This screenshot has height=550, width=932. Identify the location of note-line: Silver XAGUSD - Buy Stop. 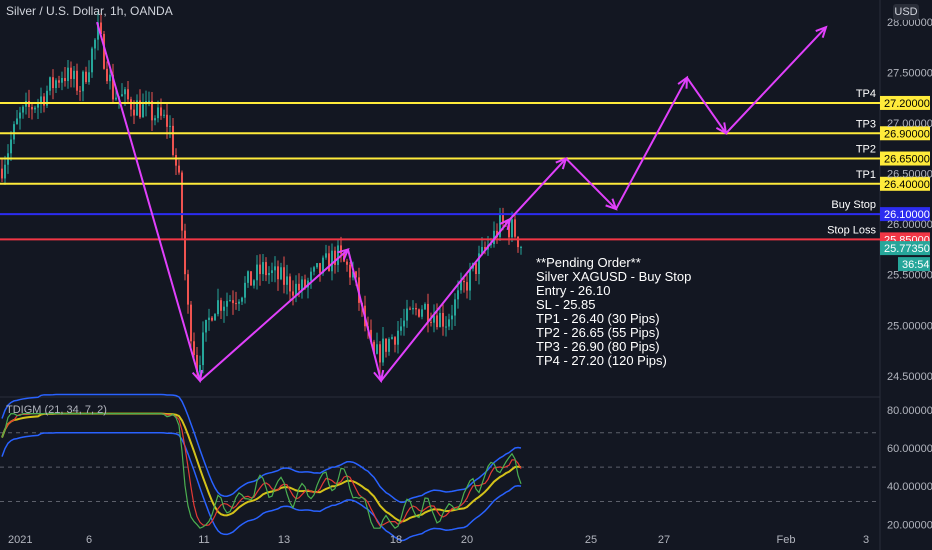
(614, 276).